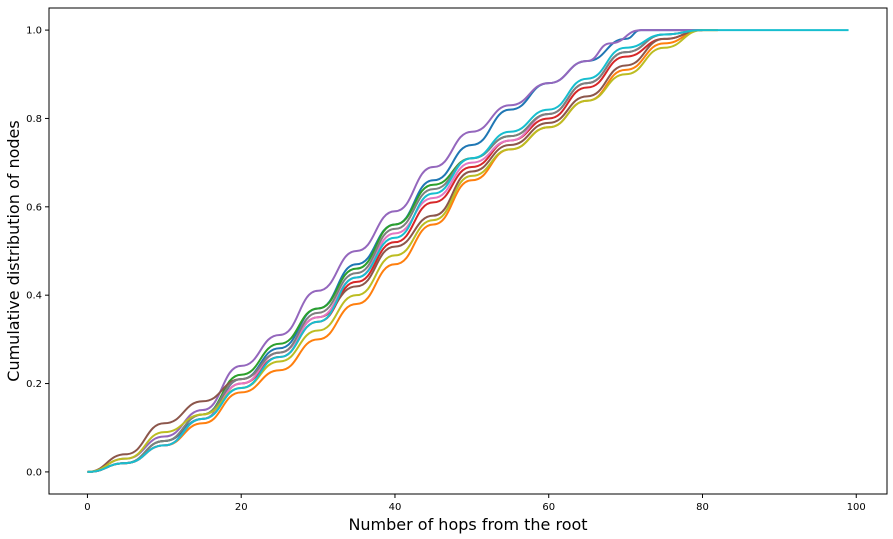 This screenshot has width=893, height=539. Describe the element at coordinates (475, 503) in the screenshot. I see `x-axis-ticks: 0 20 40 60 80 100` at that location.